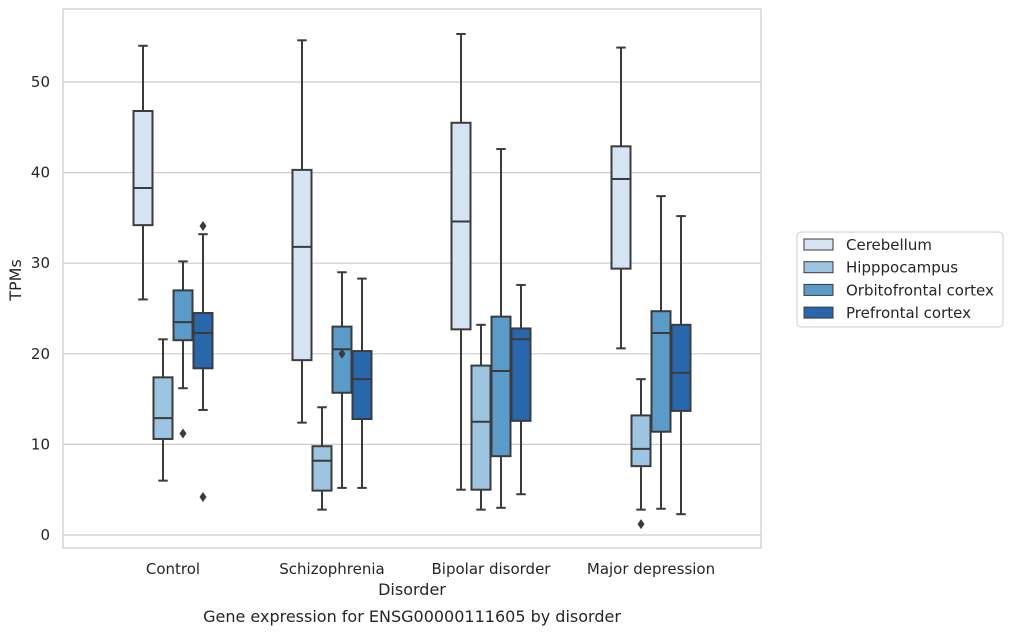 Image resolution: width=1013 pixels, height=634 pixels. Describe the element at coordinates (492, 569) in the screenshot. I see `x-tick-label: Bipolar disorder` at that location.